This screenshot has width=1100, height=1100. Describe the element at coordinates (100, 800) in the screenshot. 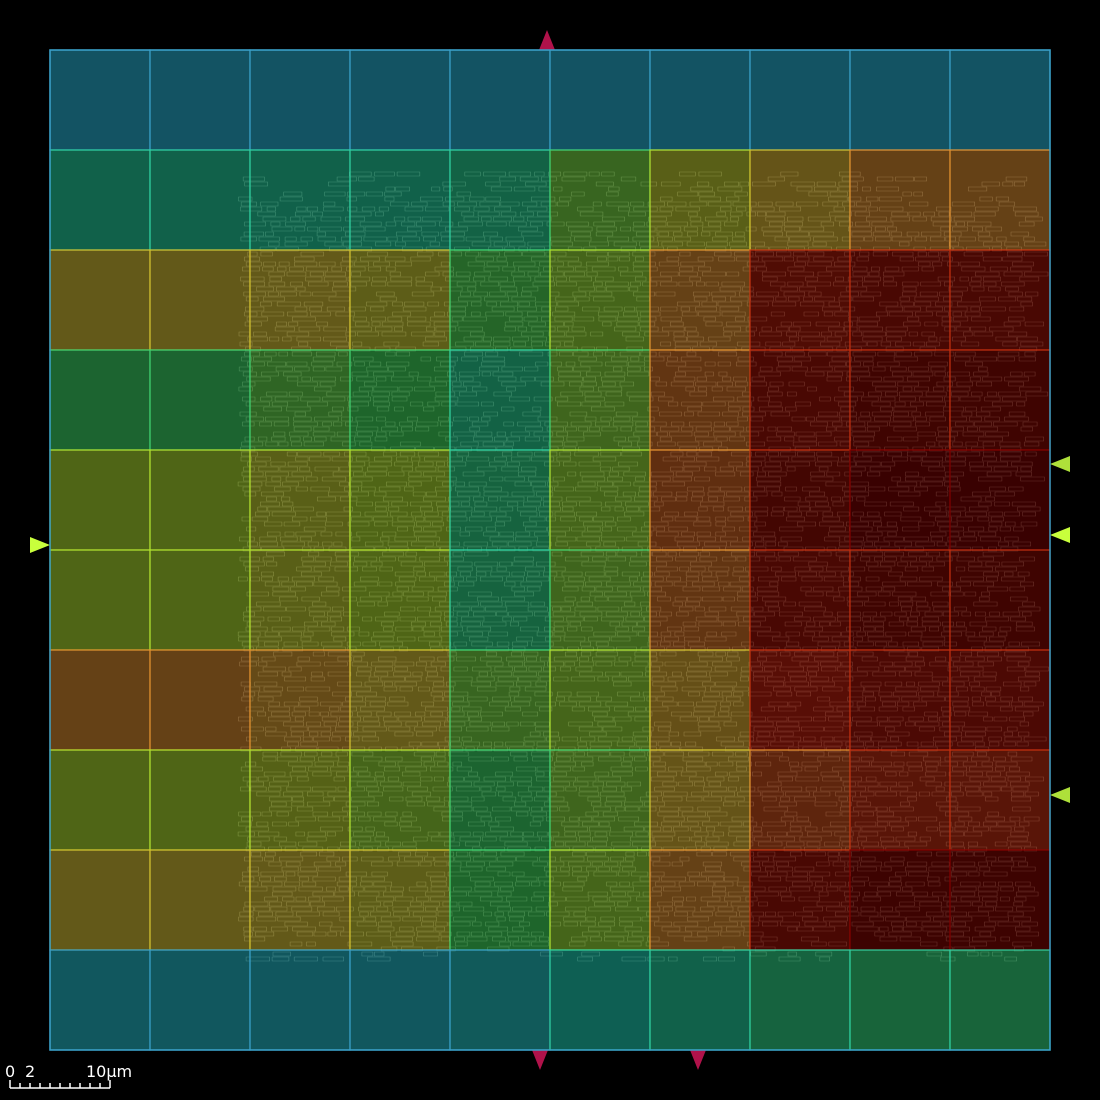

I see `heatmap-tile-r7-c0` at that location.